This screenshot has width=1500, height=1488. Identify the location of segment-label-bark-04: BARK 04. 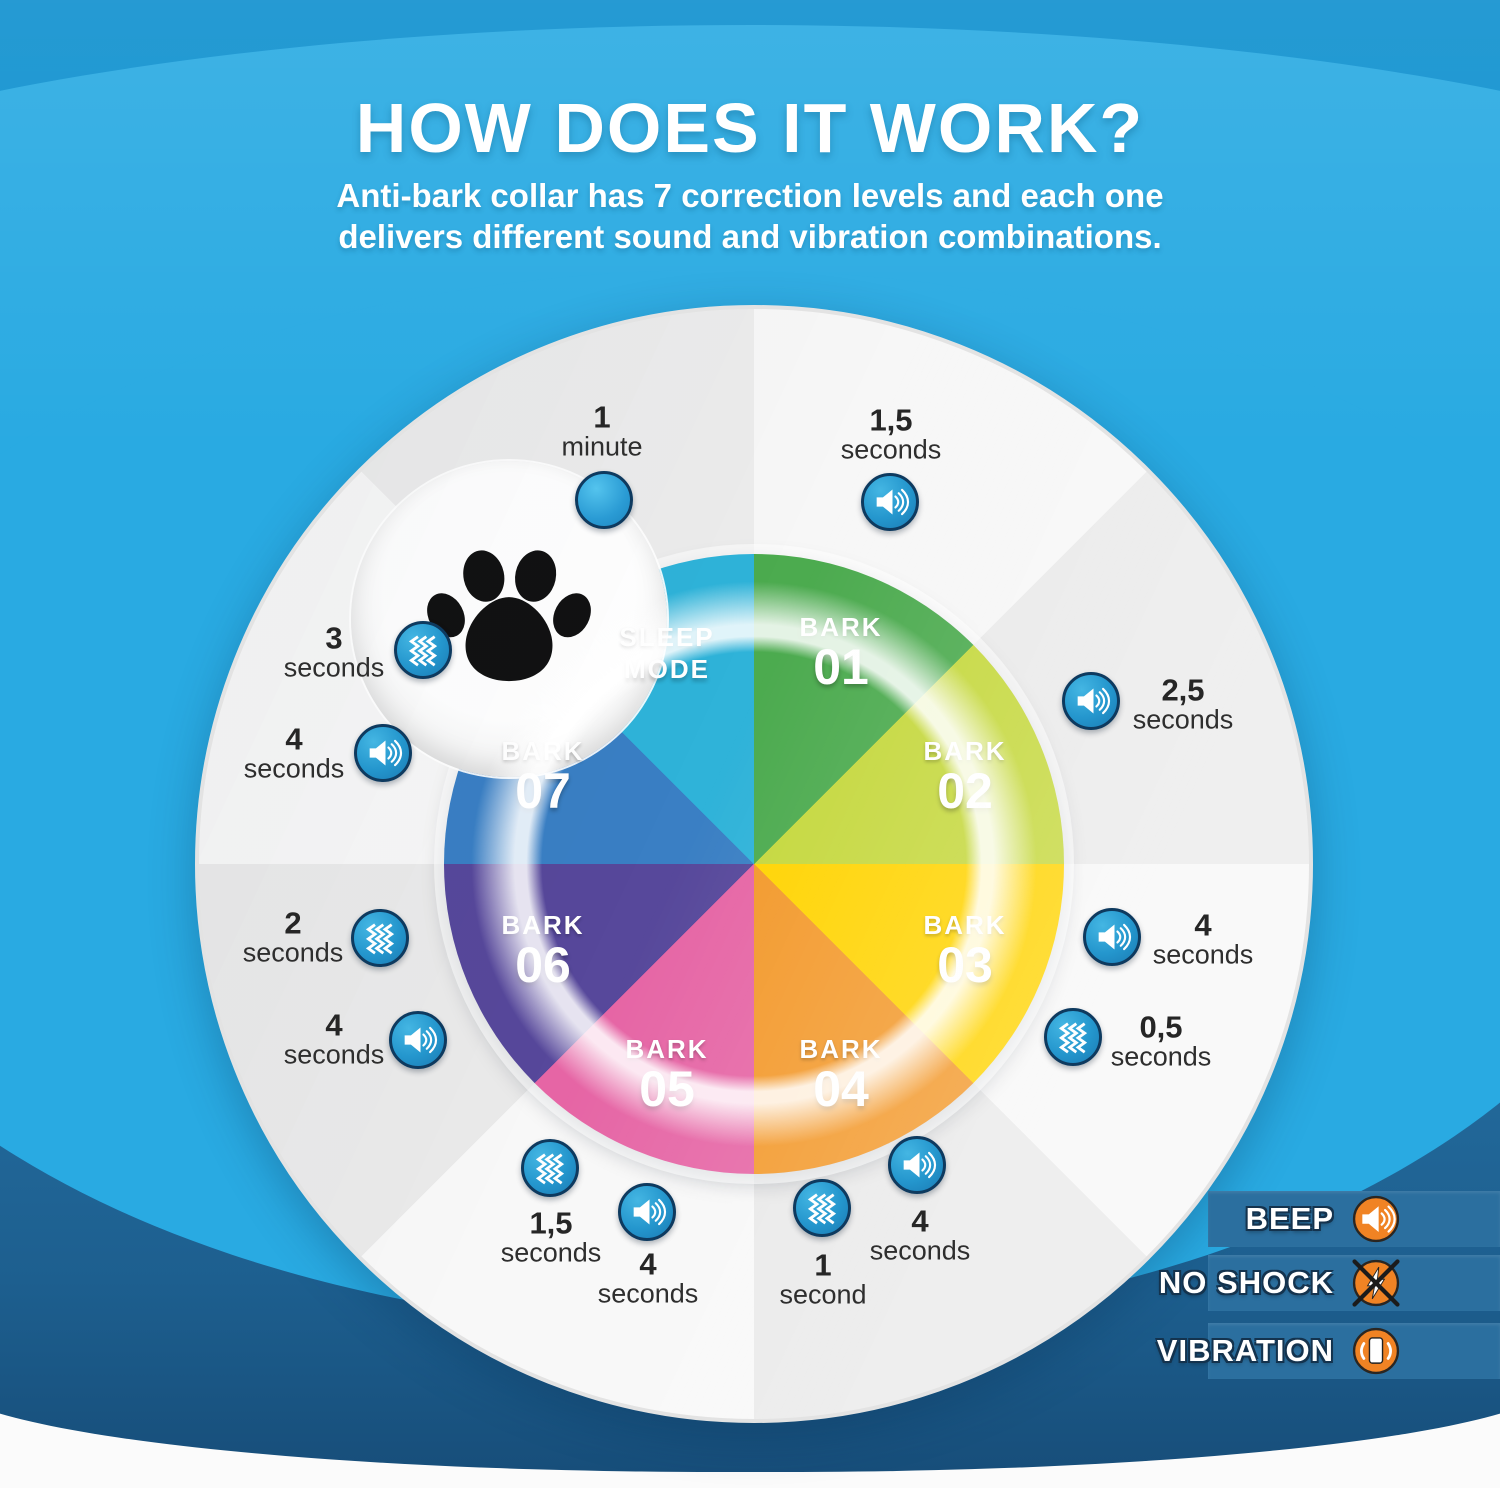
(841, 1075).